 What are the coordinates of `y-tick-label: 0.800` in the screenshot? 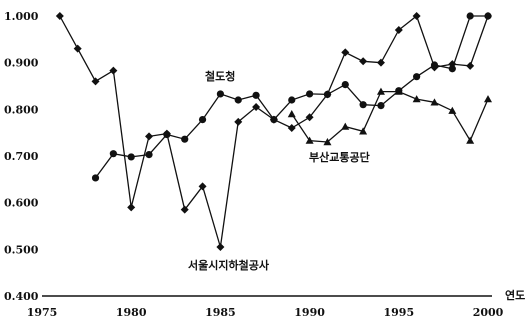 It's located at (21, 109).